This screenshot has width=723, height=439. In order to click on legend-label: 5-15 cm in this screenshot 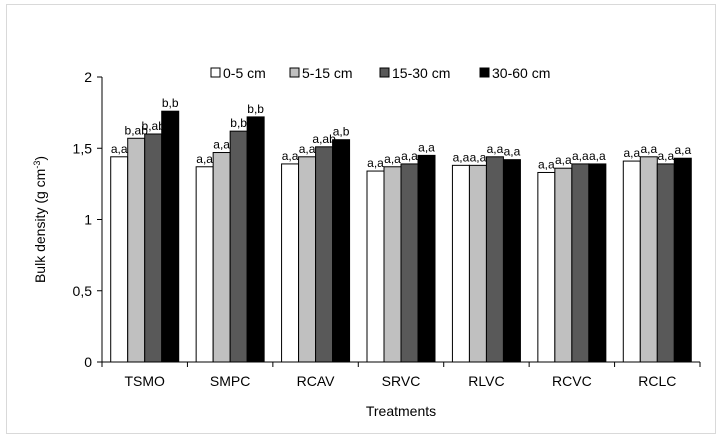, I will do `click(327, 73)`.